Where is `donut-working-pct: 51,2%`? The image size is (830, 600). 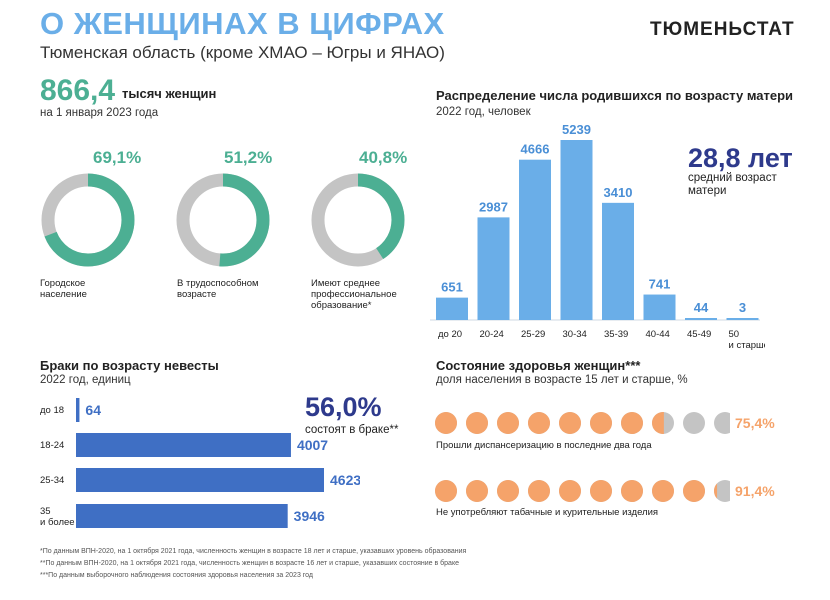
donut-working-pct: 51,2% is located at coordinates (248, 157).